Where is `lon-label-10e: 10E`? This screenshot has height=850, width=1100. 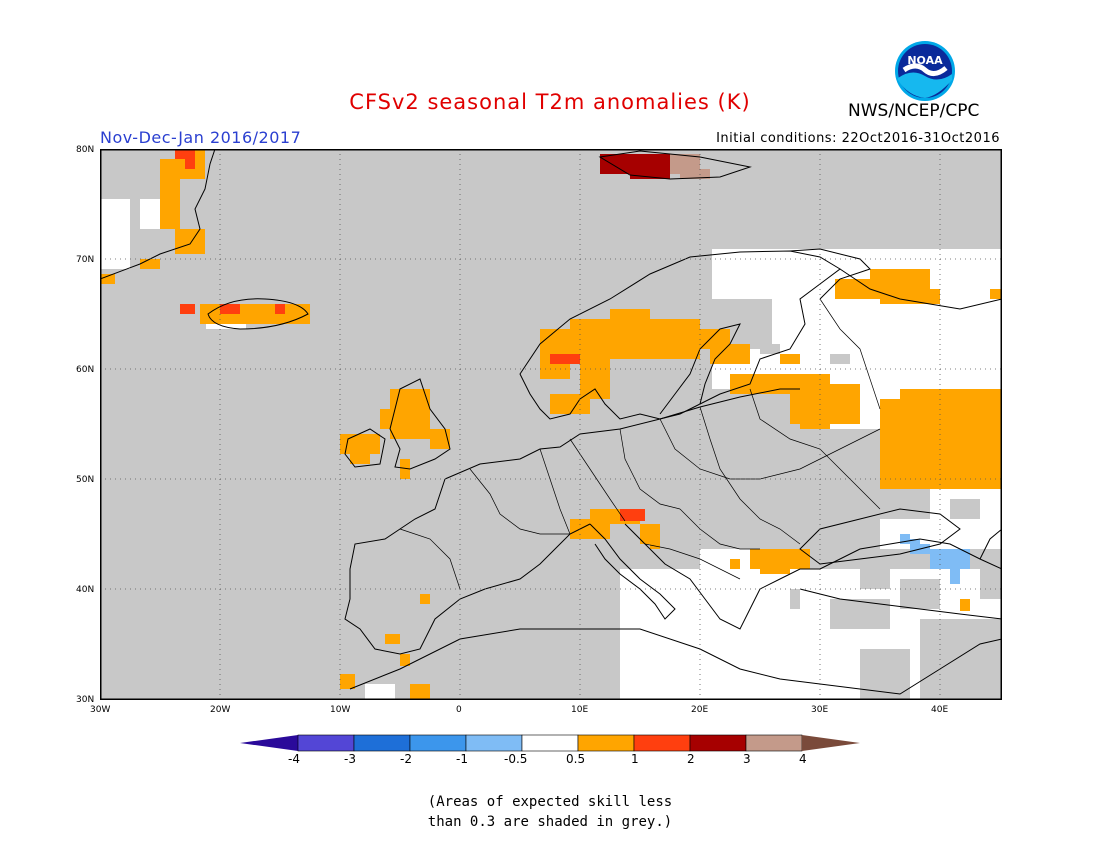 lon-label-10e: 10E is located at coordinates (580, 710).